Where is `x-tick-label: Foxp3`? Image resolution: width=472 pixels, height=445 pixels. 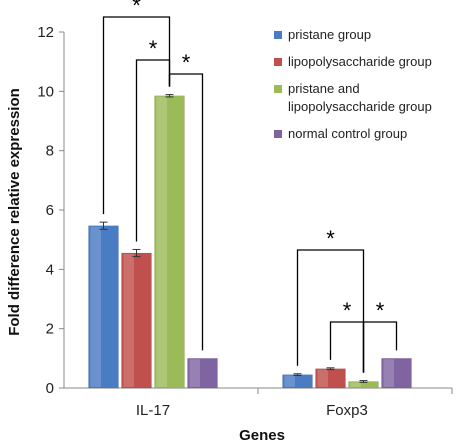
x-tick-label: Foxp3 is located at coordinates (347, 410).